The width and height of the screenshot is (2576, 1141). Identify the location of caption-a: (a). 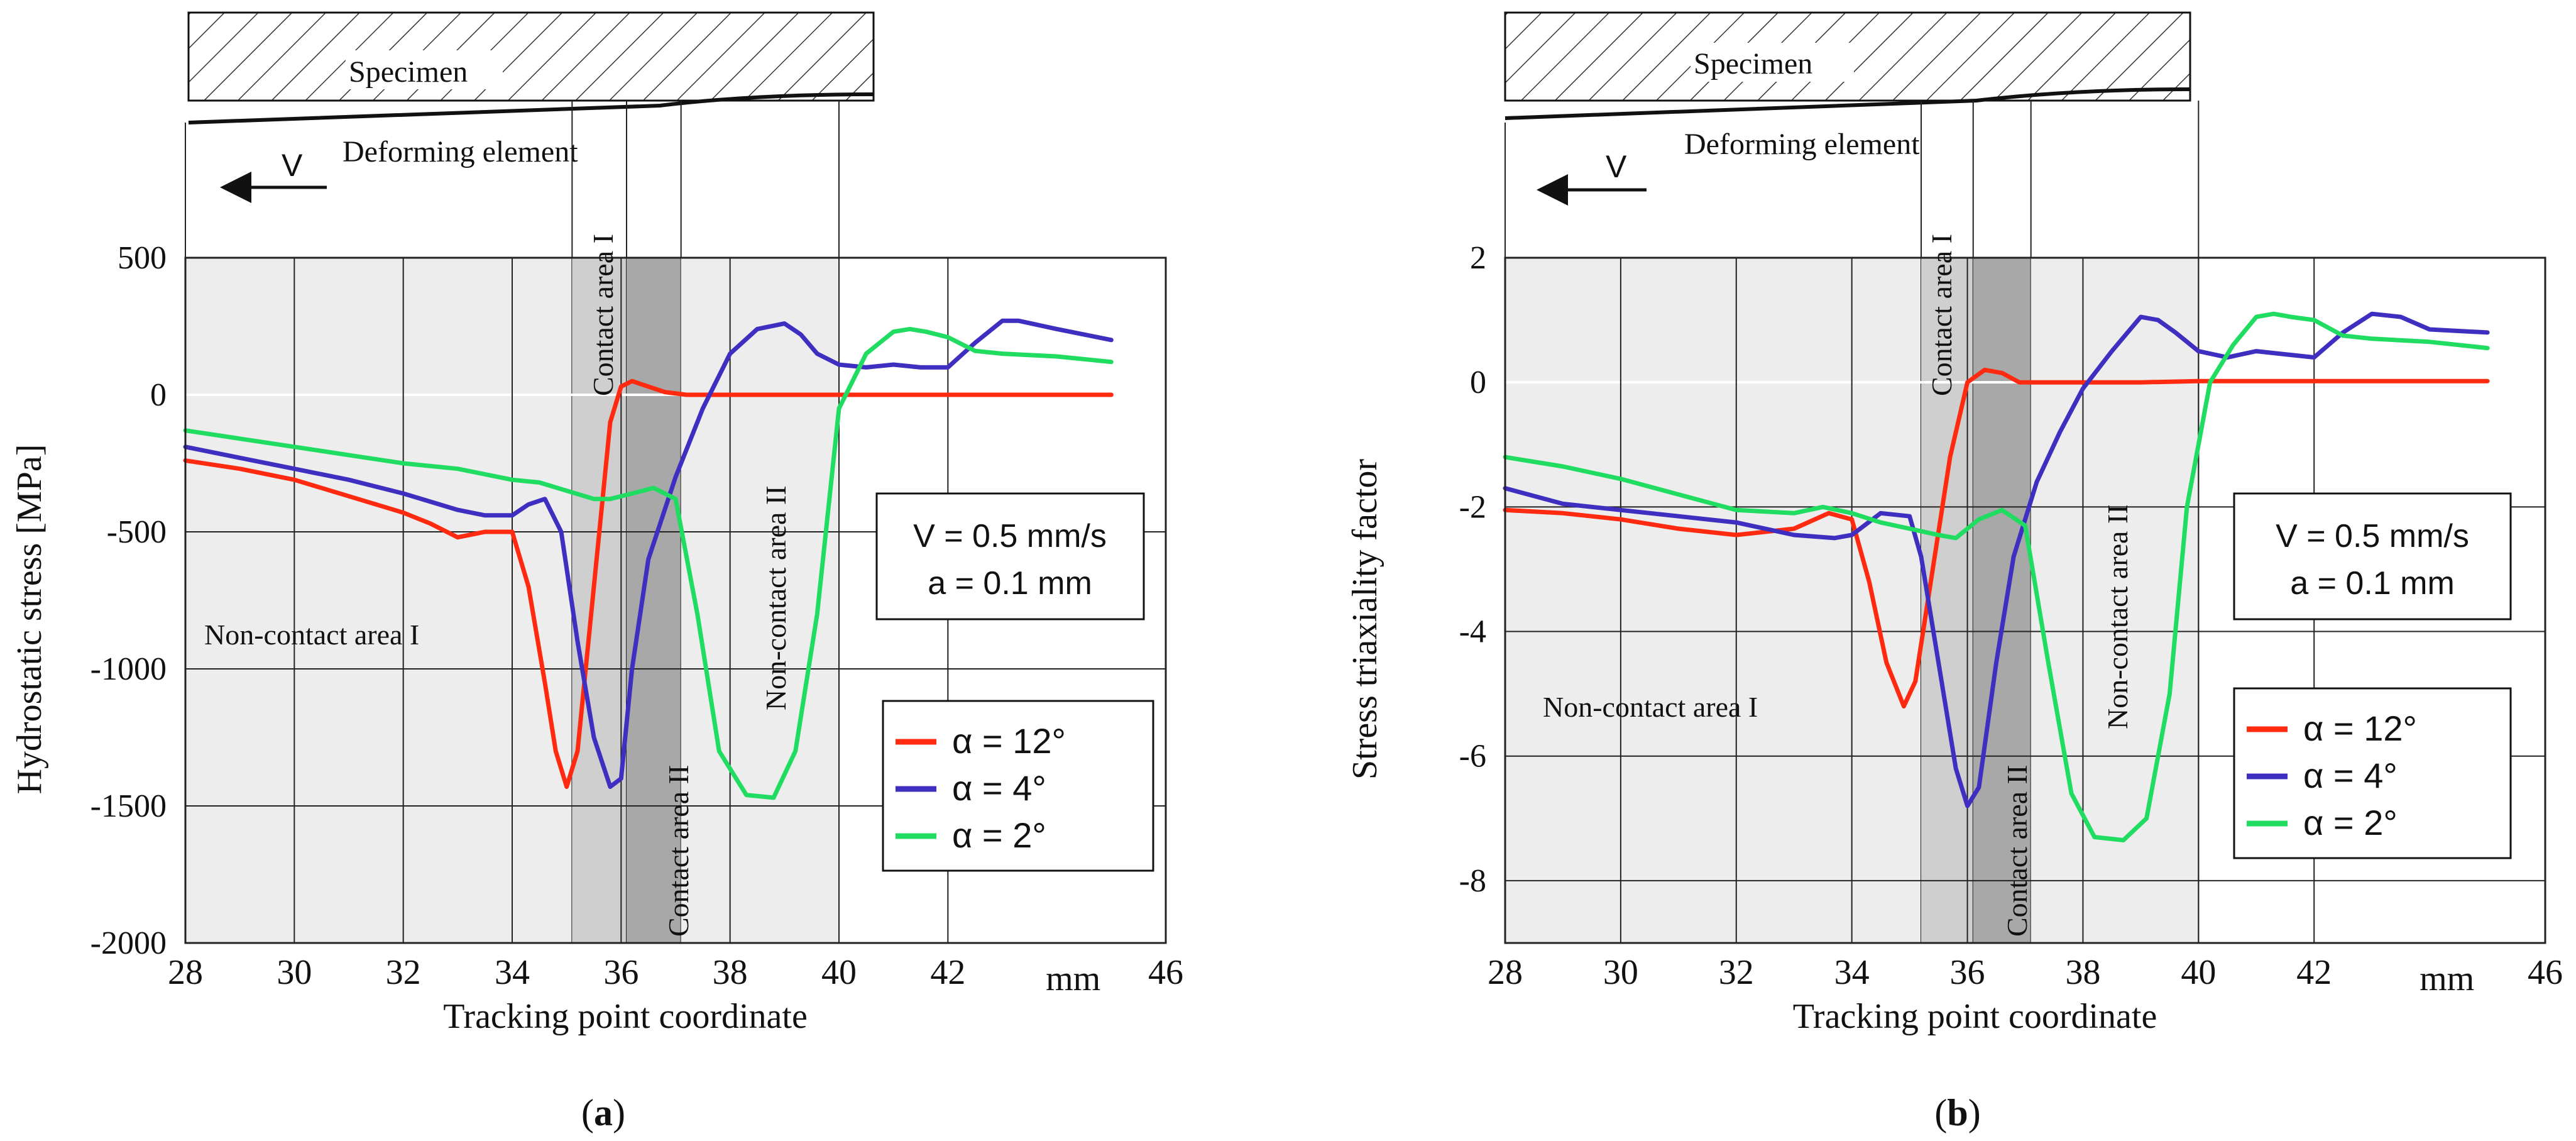
(603, 1112).